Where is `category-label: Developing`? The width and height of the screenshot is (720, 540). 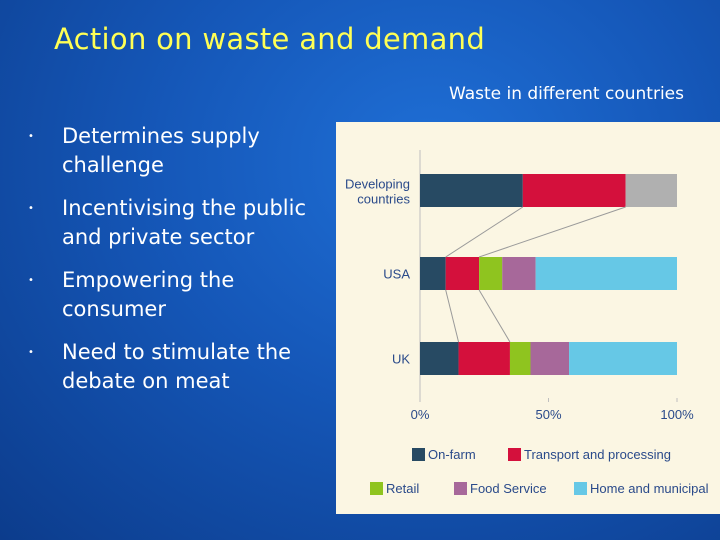
category-label: Developing is located at coordinates (377, 184).